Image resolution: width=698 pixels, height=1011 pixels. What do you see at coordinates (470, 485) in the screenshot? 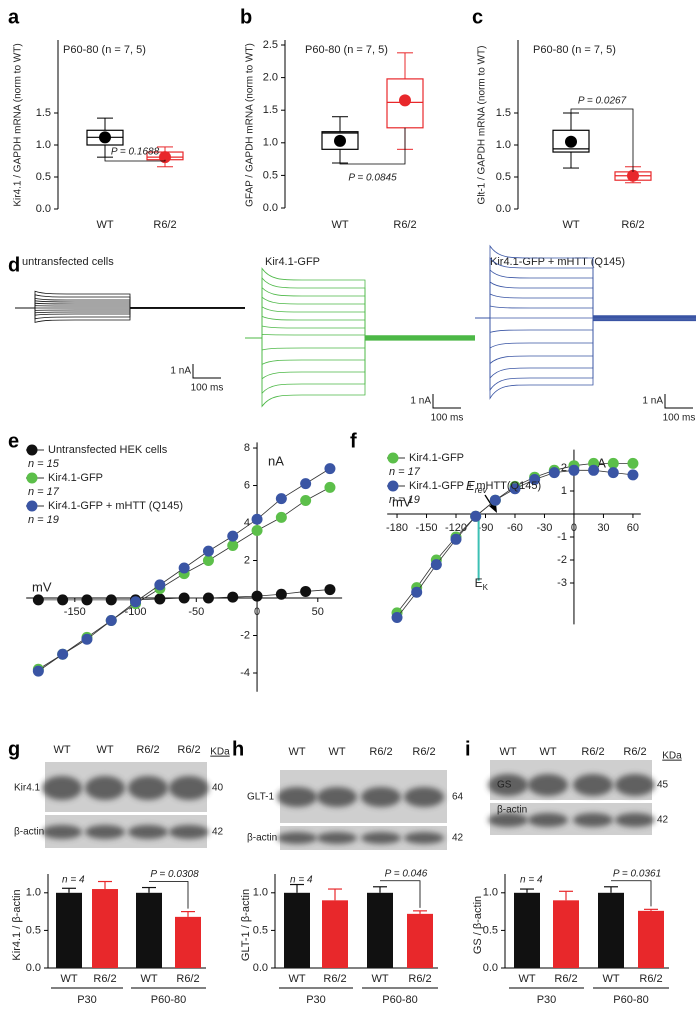
I see `annotation-main: E` at bounding box center [470, 485].